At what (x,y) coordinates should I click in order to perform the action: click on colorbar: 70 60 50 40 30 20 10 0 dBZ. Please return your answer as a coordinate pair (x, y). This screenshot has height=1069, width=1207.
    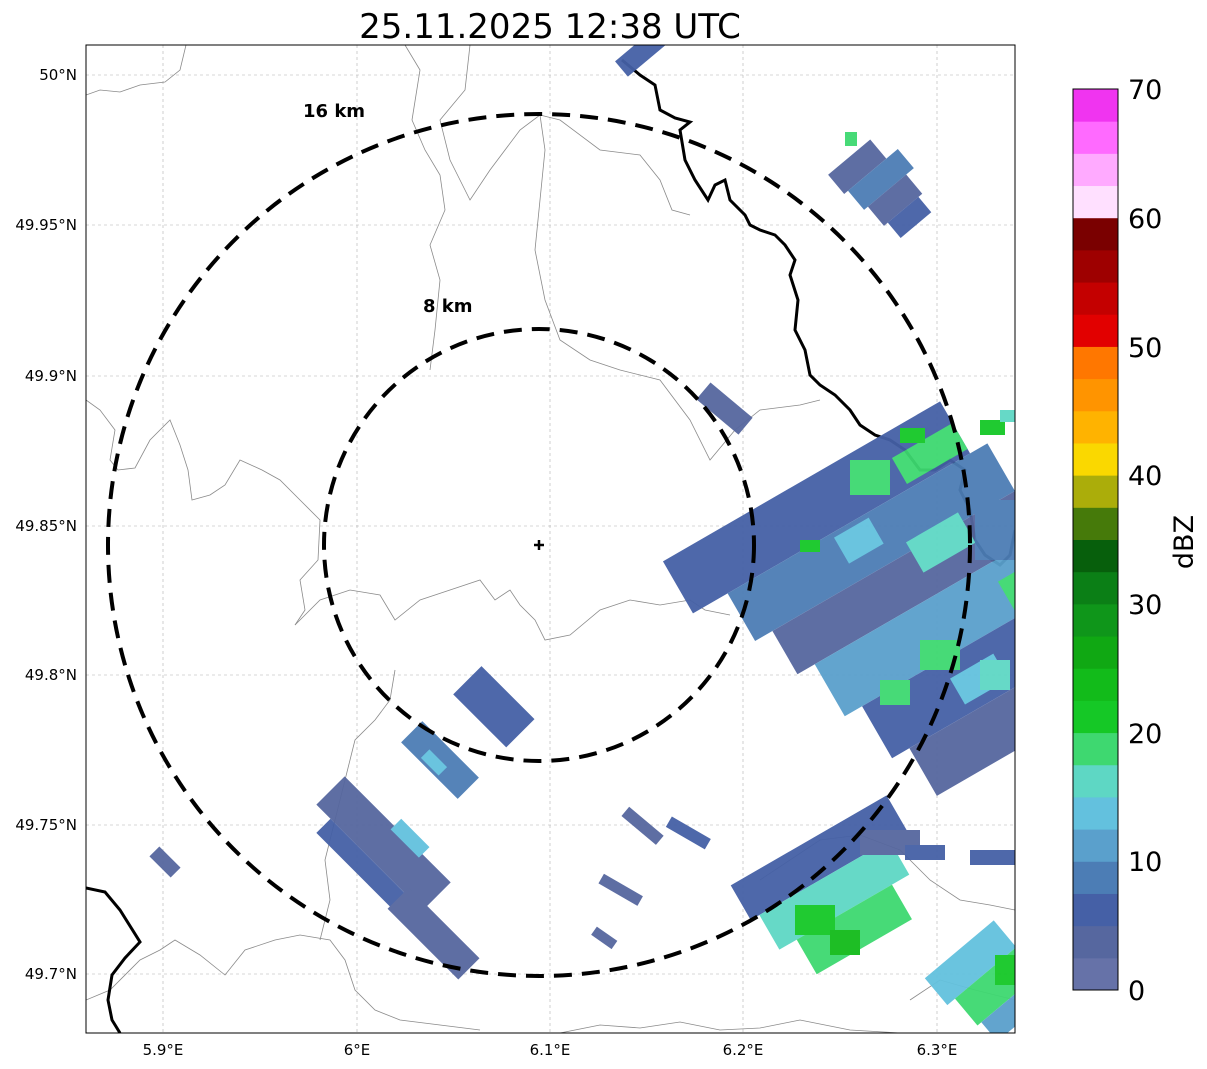
    Looking at the image, I should click on (1136, 541).